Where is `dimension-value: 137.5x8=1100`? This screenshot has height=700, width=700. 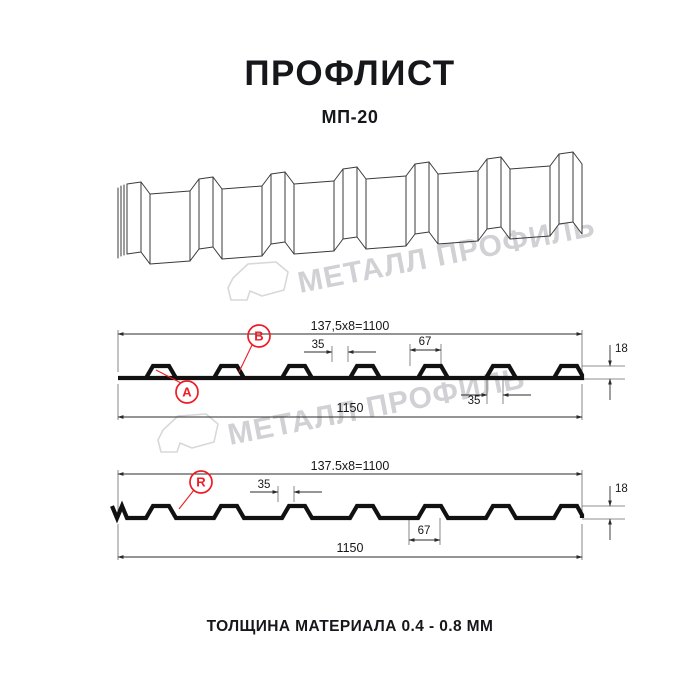
dimension-value: 137.5x8=1100 is located at coordinates (350, 466).